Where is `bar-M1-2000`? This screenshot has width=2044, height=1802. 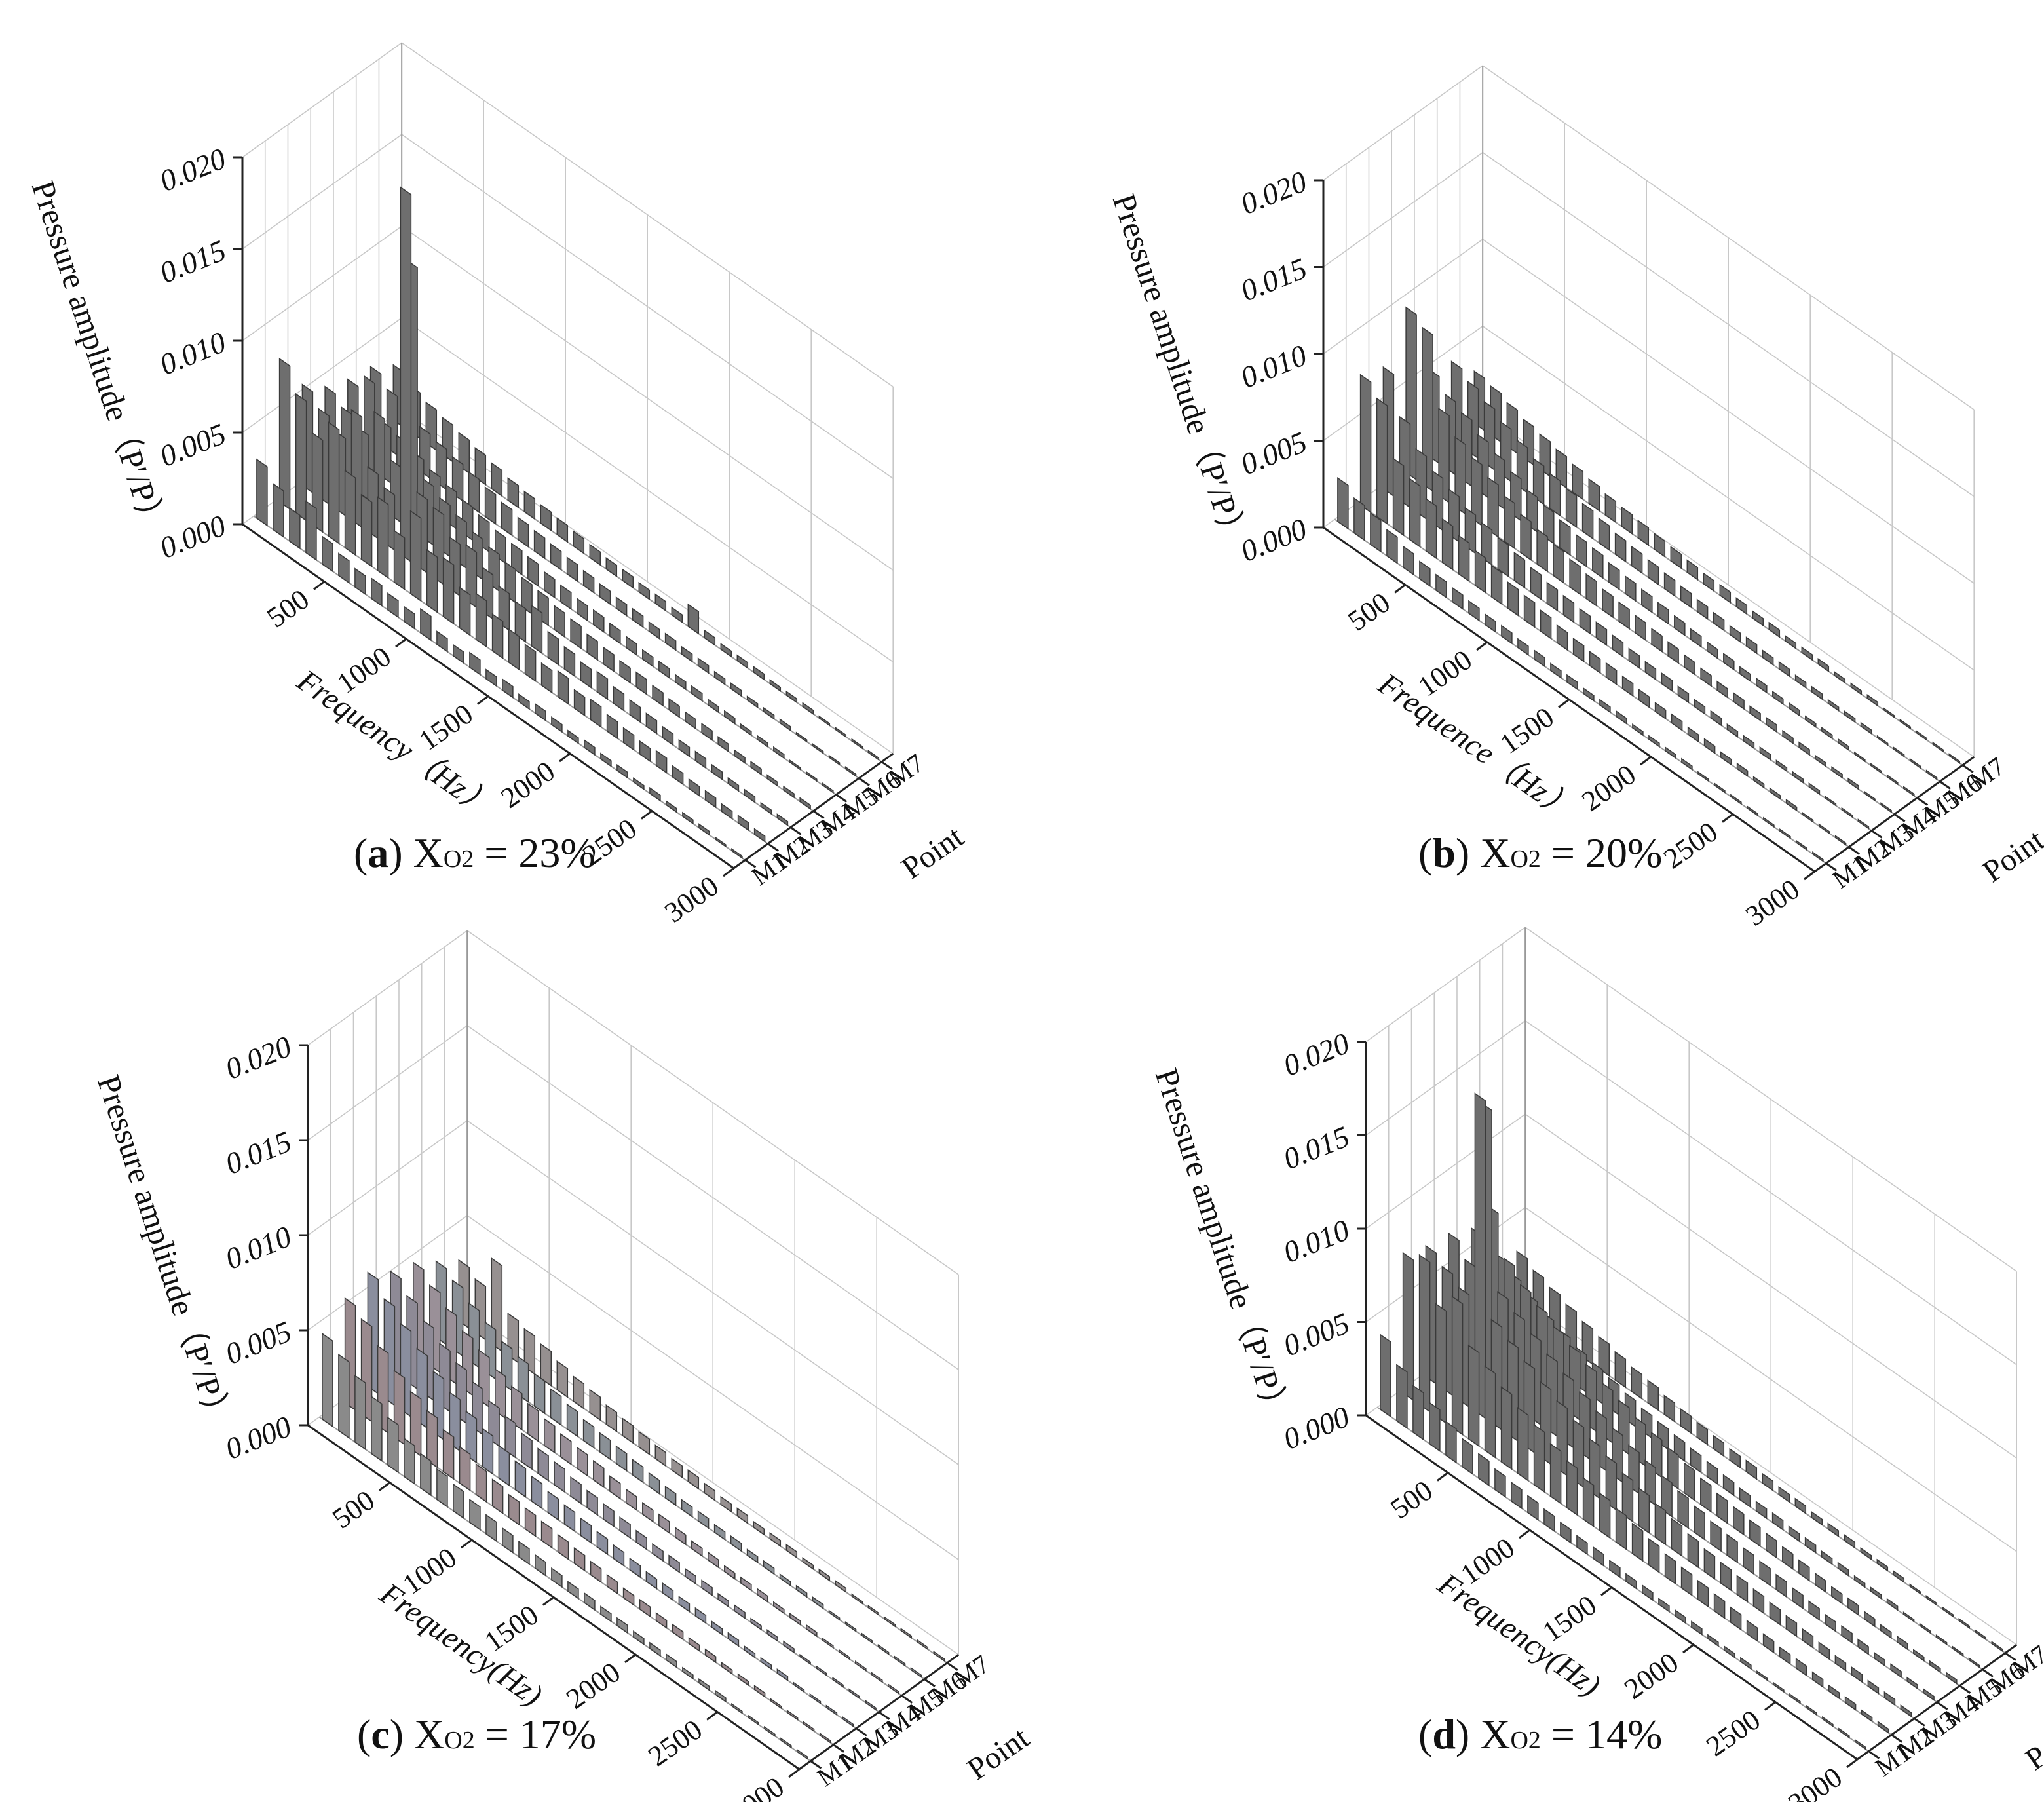
bar-M1-2000 is located at coordinates (1697, 1628).